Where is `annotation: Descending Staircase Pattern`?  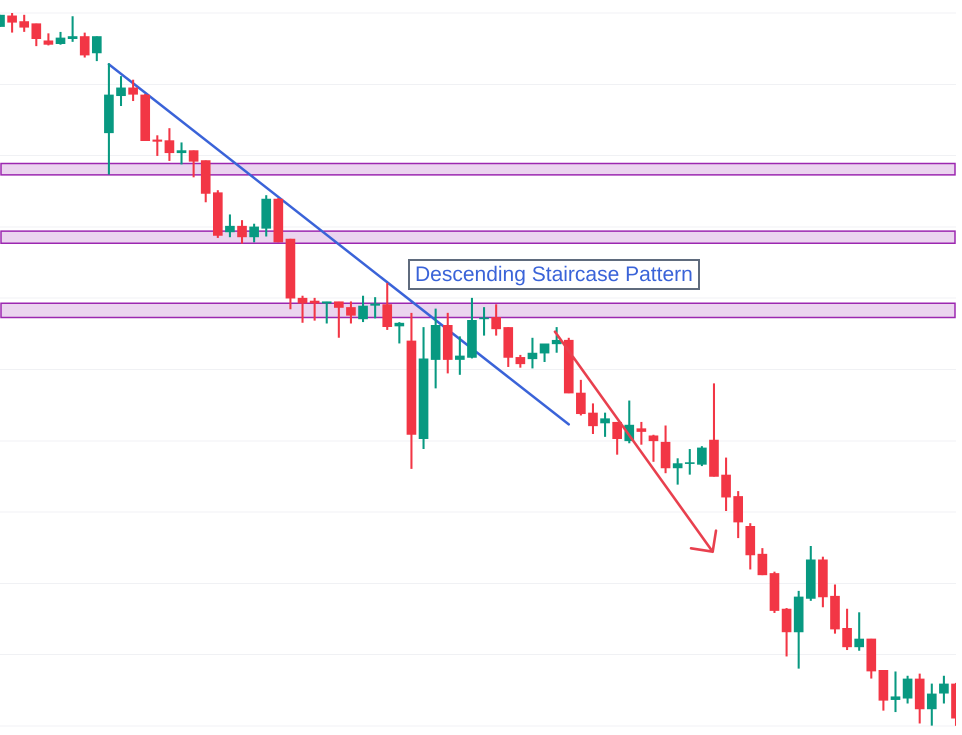 annotation: Descending Staircase Pattern is located at coordinates (554, 274).